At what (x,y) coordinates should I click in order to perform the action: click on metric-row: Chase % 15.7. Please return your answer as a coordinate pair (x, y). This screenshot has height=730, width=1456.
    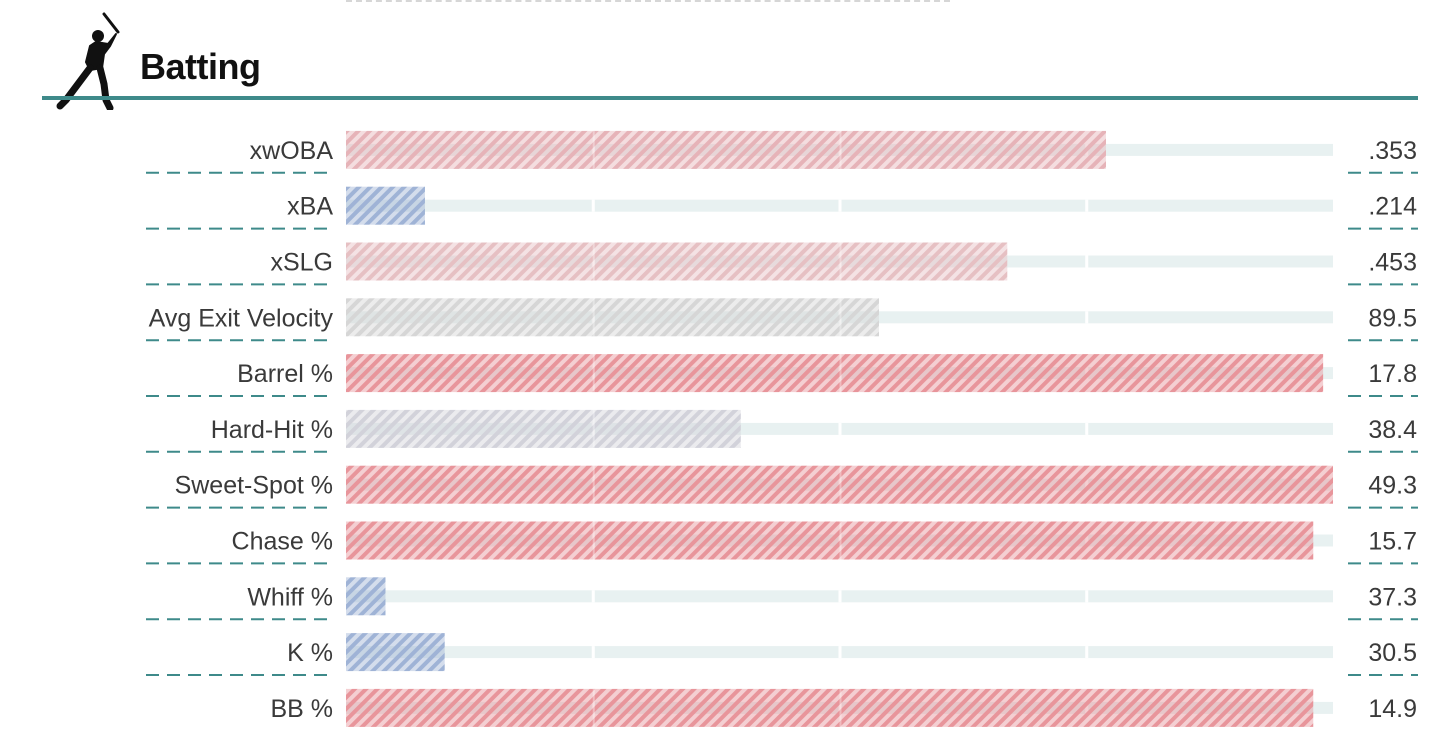
    Looking at the image, I should click on (782, 543).